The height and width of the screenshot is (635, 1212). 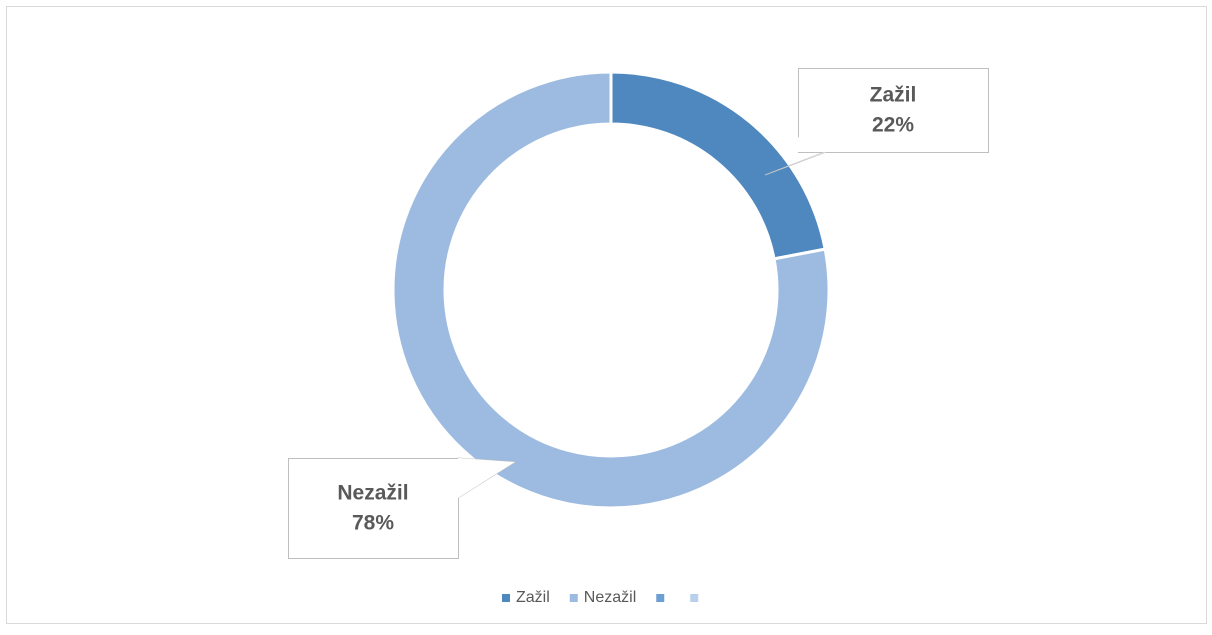 What do you see at coordinates (893, 95) in the screenshot?
I see `data-label-name: Zažil` at bounding box center [893, 95].